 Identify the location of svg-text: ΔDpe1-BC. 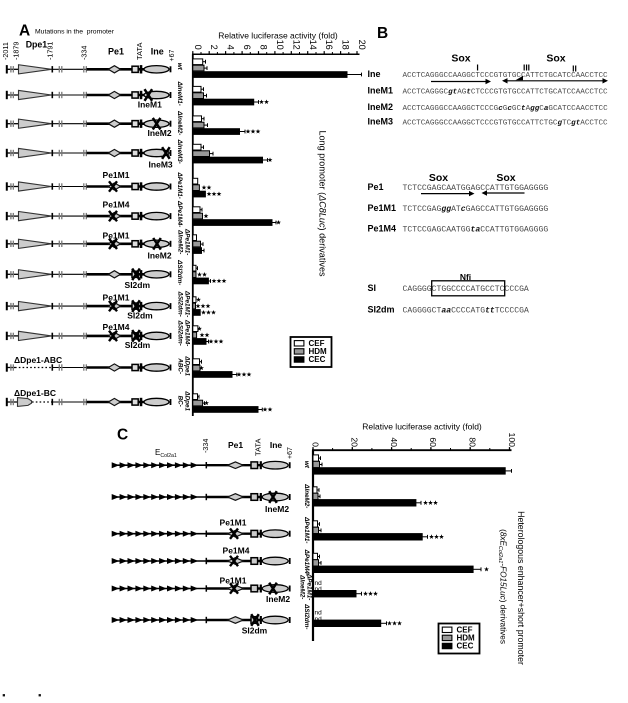
(35, 393).